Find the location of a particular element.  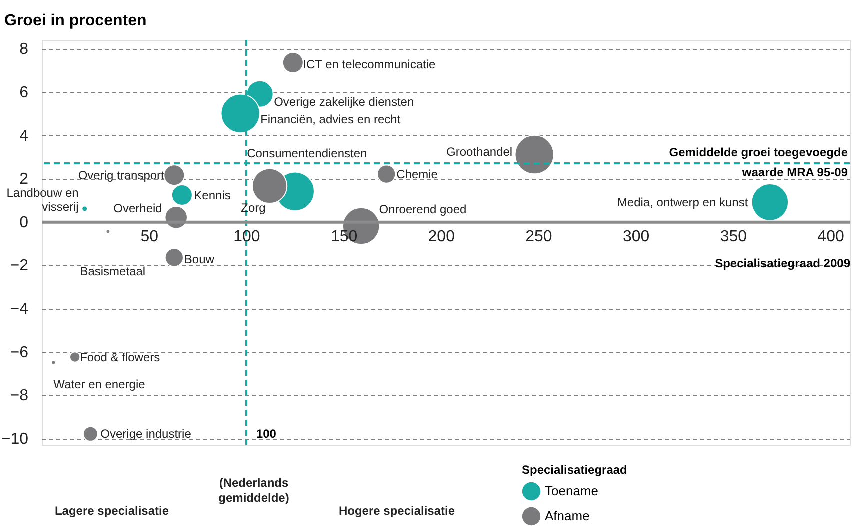

annotation: Consumentendiensten is located at coordinates (307, 153).